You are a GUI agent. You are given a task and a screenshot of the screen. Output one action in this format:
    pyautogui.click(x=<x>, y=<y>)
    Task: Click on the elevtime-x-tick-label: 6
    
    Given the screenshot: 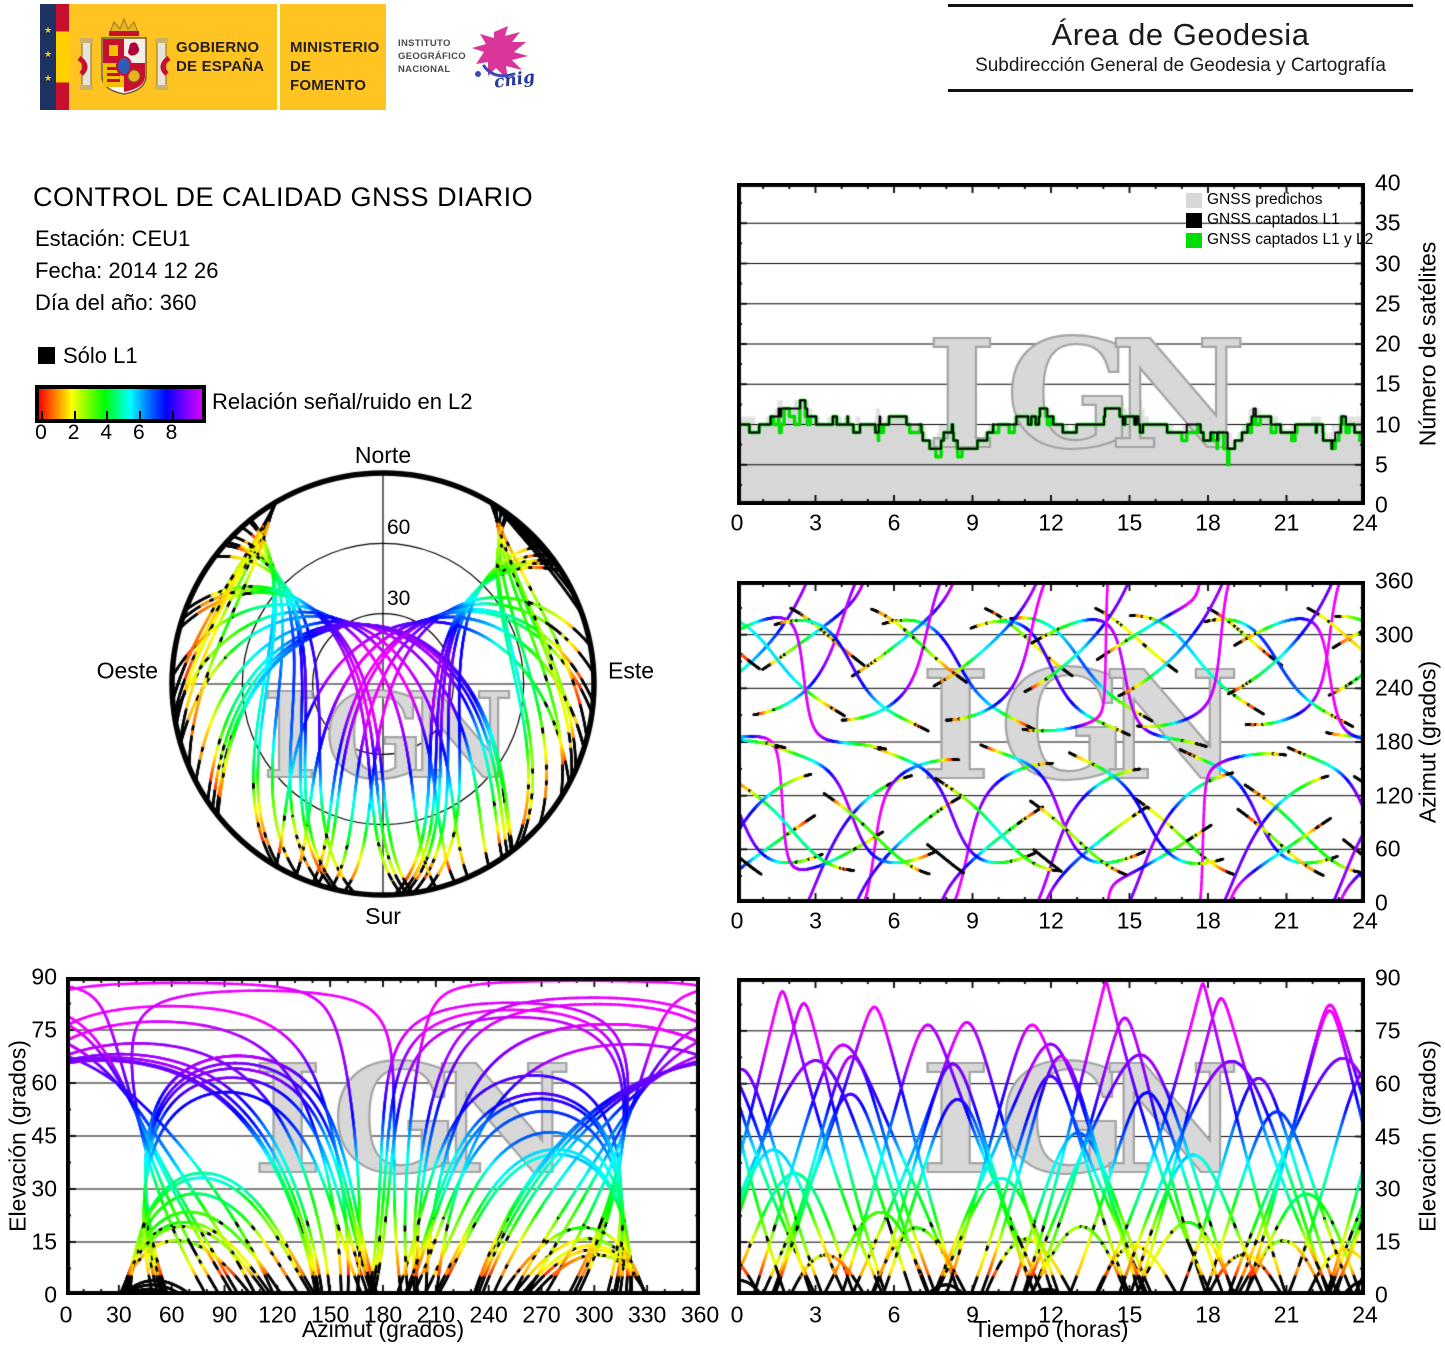 What is the action you would take?
    pyautogui.click(x=894, y=1314)
    